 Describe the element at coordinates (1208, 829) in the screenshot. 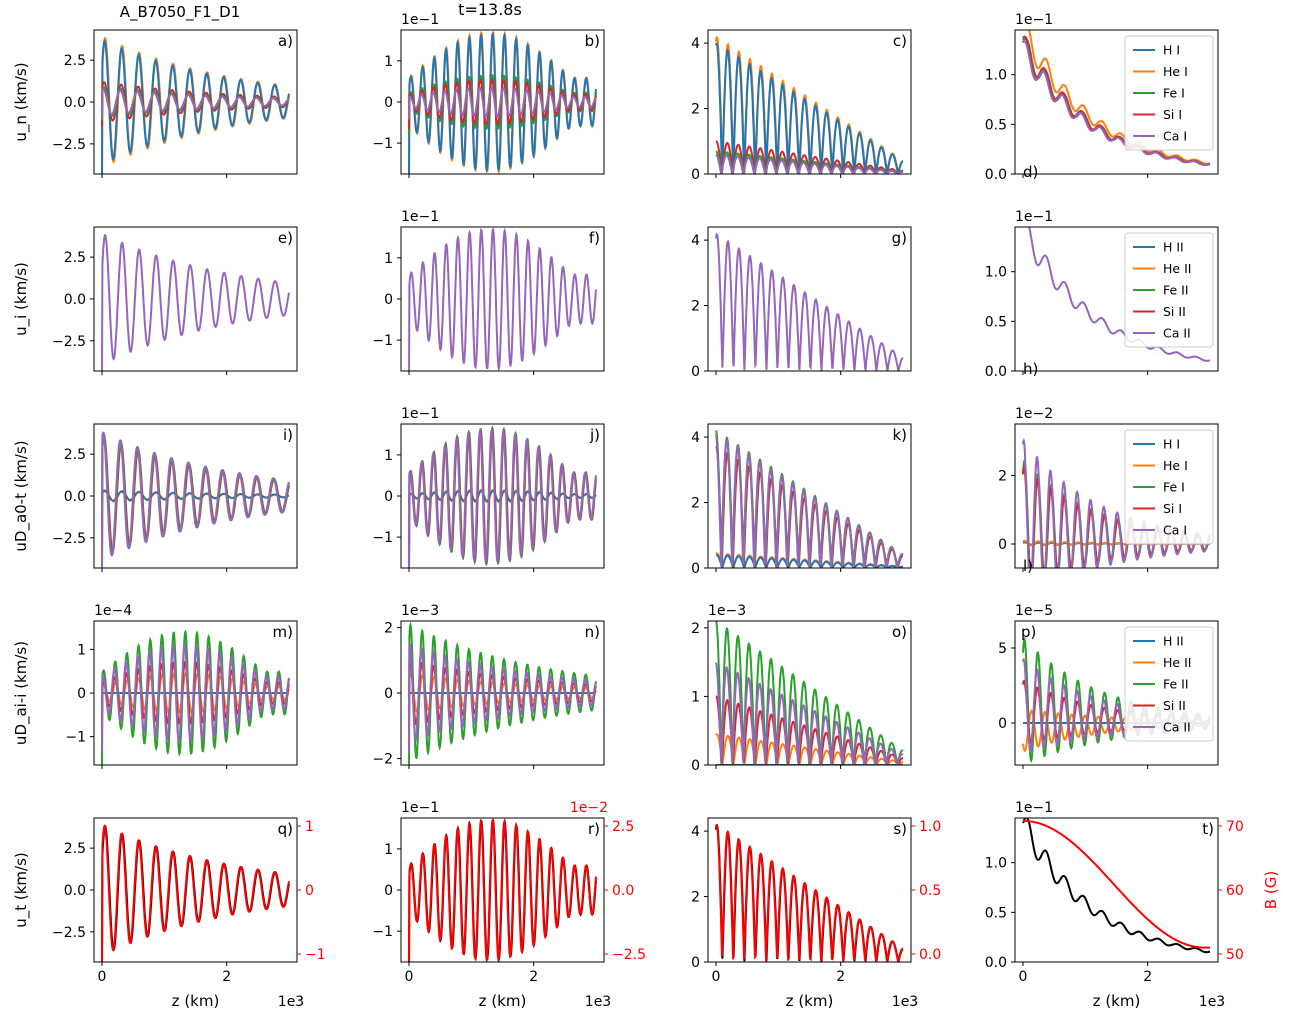

I see `panel-label: t)` at that location.